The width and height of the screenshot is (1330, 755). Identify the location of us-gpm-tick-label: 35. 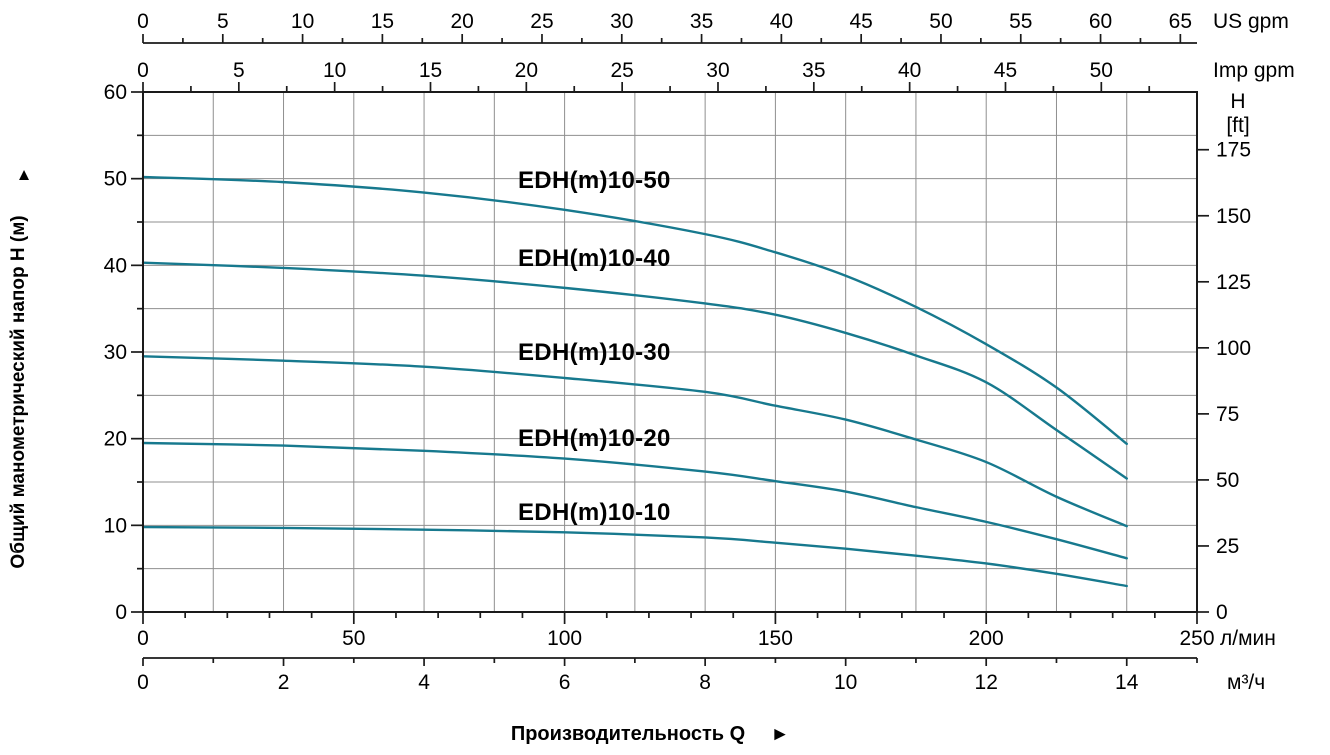
(701, 21).